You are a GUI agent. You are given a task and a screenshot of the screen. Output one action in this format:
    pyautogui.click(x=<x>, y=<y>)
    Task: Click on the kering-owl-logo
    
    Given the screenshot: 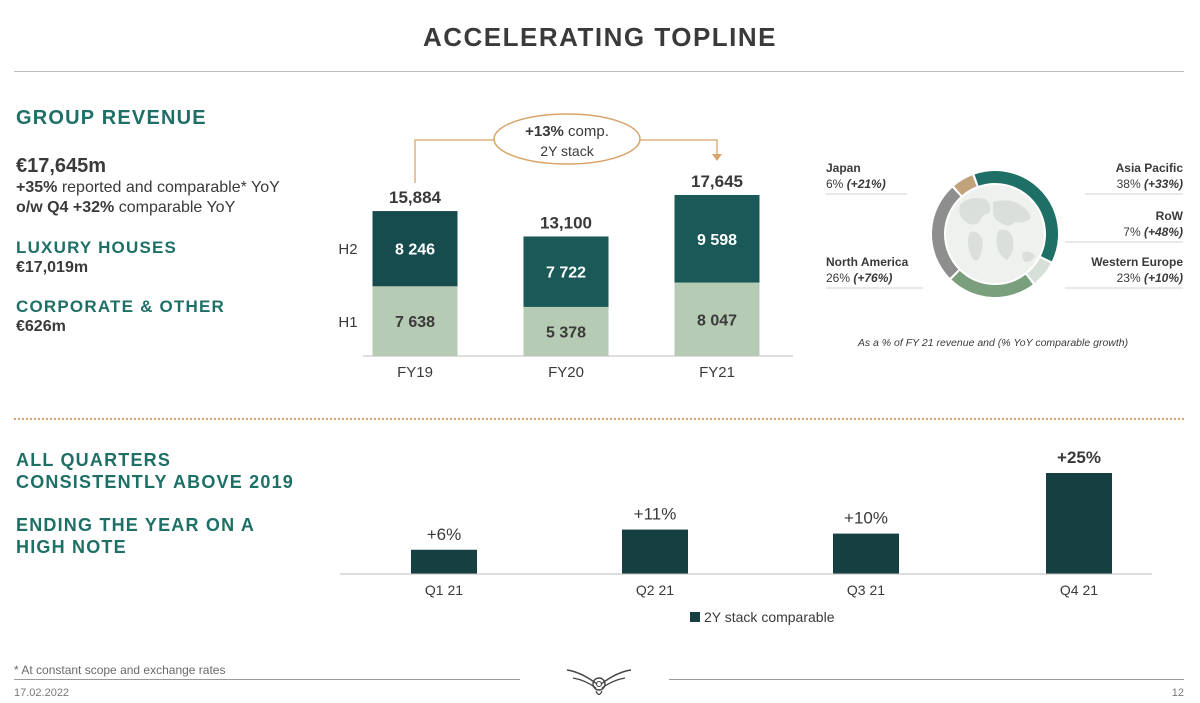 What is the action you would take?
    pyautogui.click(x=599, y=682)
    